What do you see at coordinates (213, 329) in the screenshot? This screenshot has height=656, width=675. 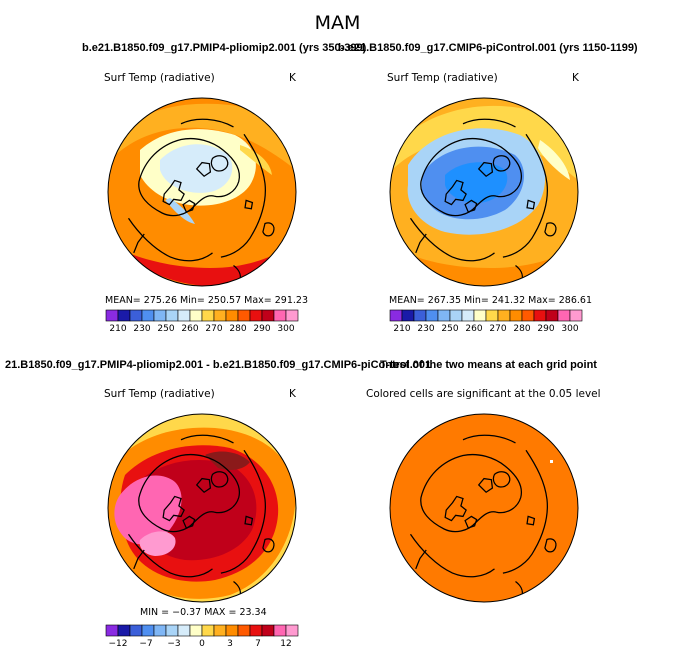 I see `colorbar-top-left-tick-label: 270` at bounding box center [213, 329].